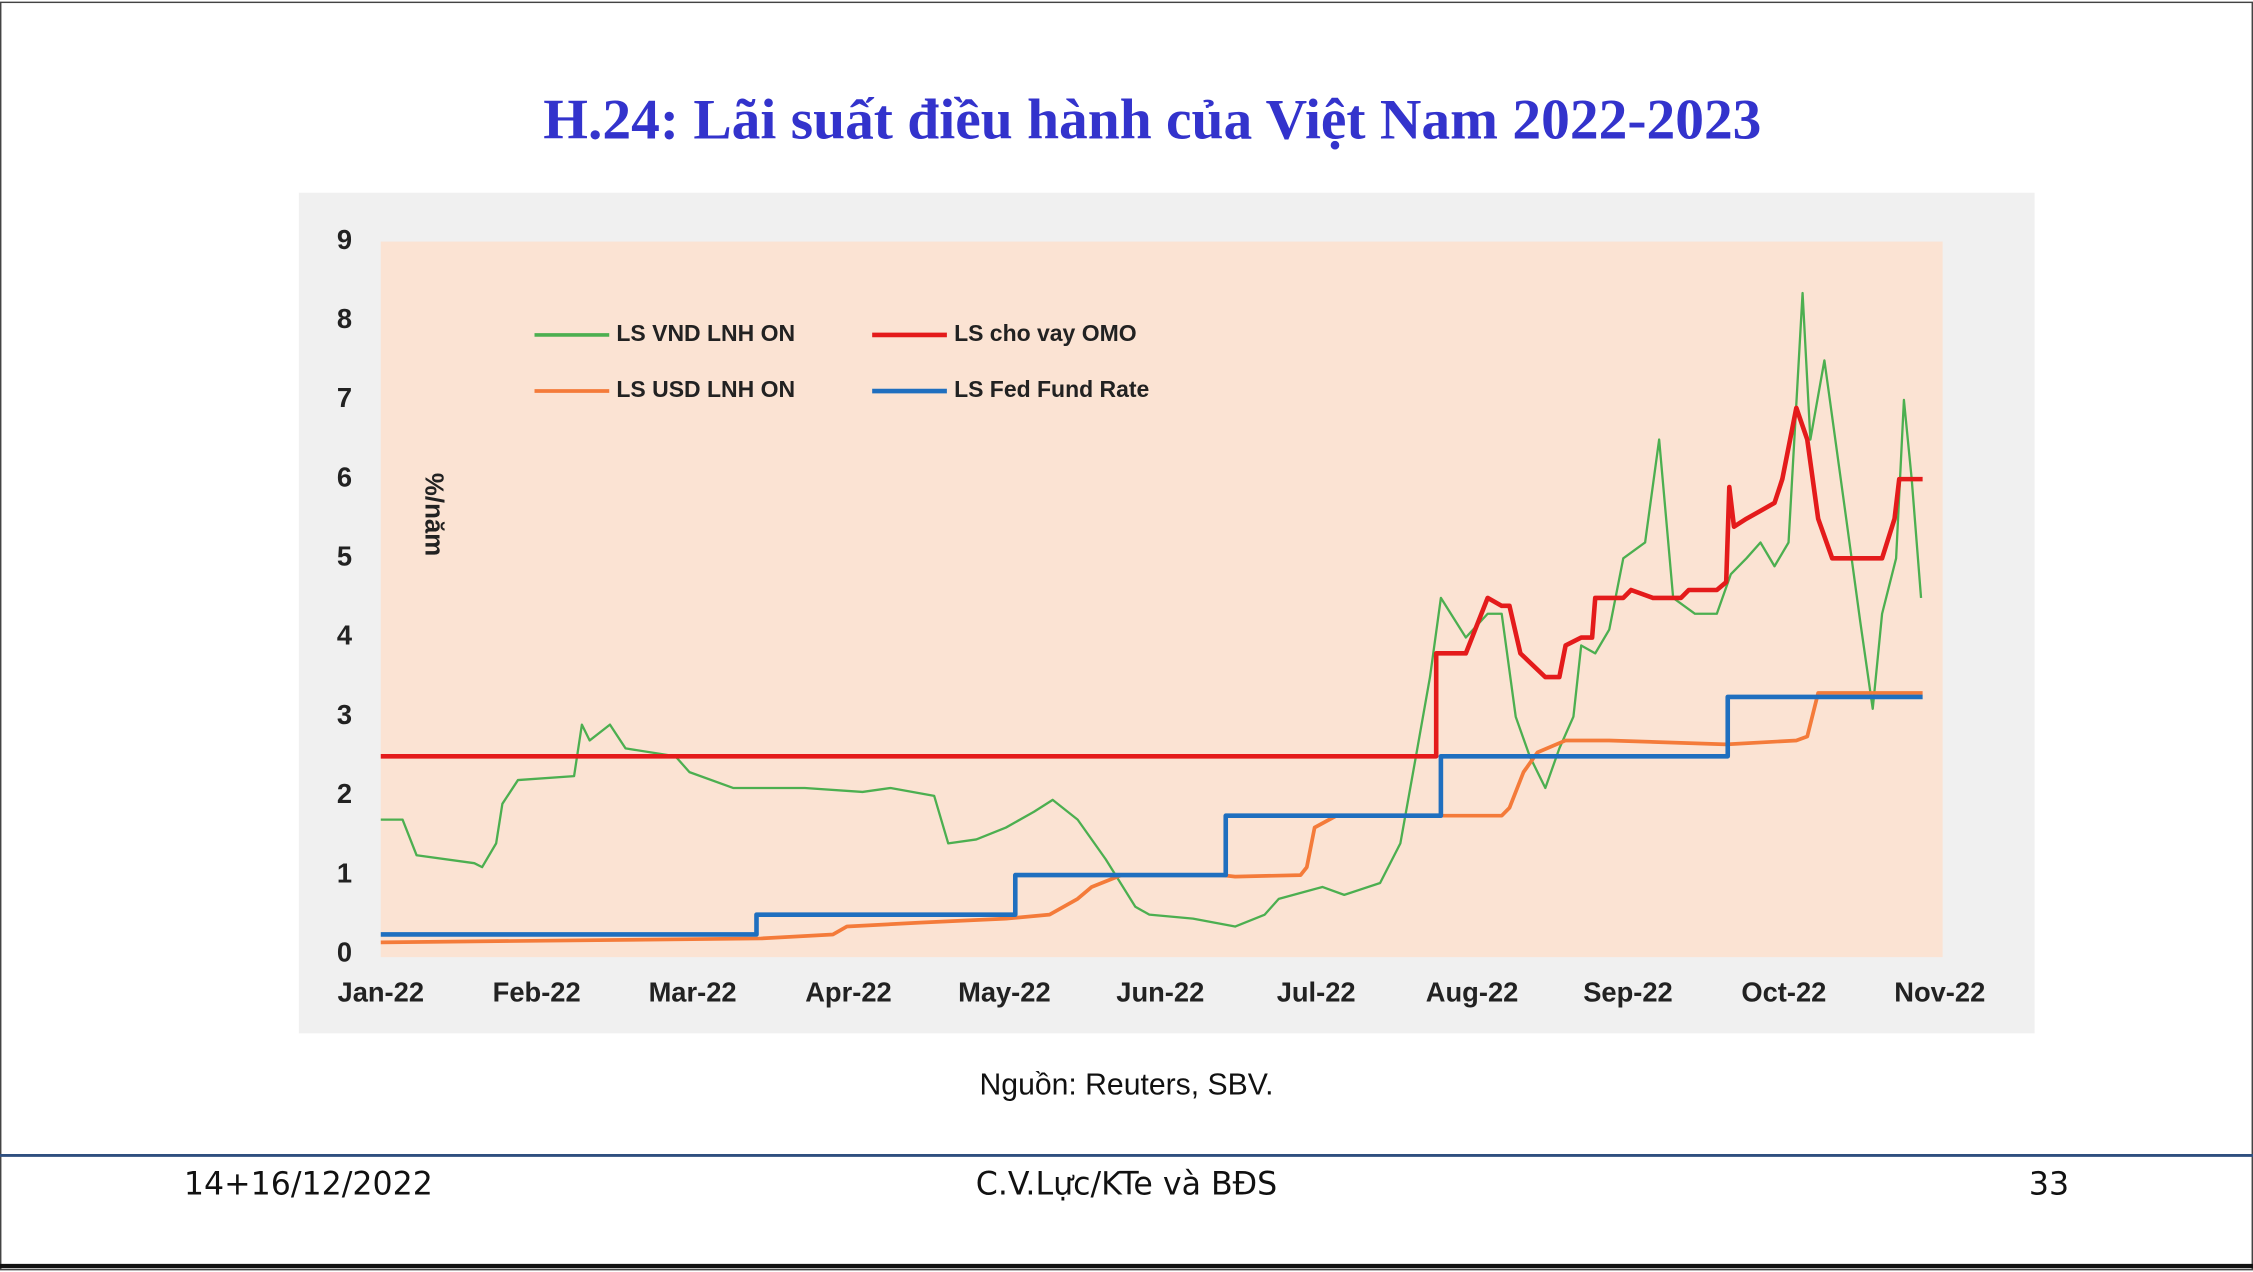 The height and width of the screenshot is (1272, 2253). I want to click on y-tick-label: 1, so click(344, 872).